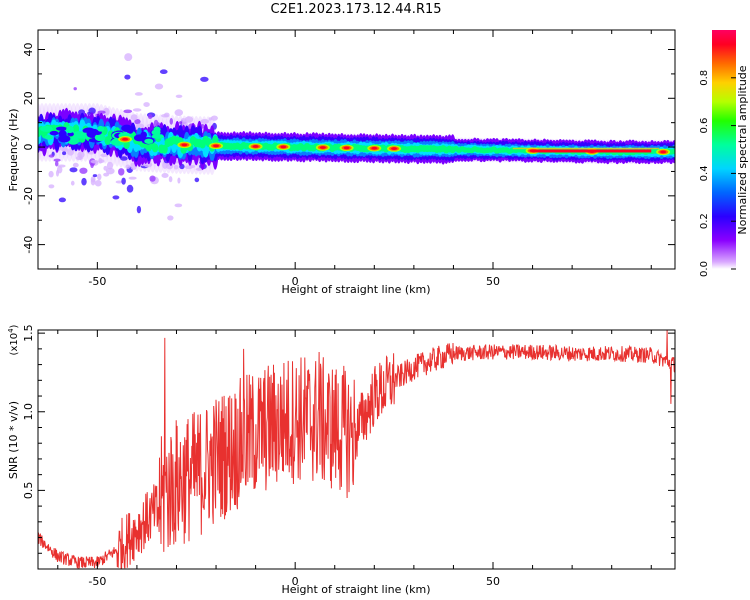 The image size is (750, 600). Describe the element at coordinates (356, 9) in the screenshot. I see `figure-title: C2E1.2023.173.12.44.R15` at that location.